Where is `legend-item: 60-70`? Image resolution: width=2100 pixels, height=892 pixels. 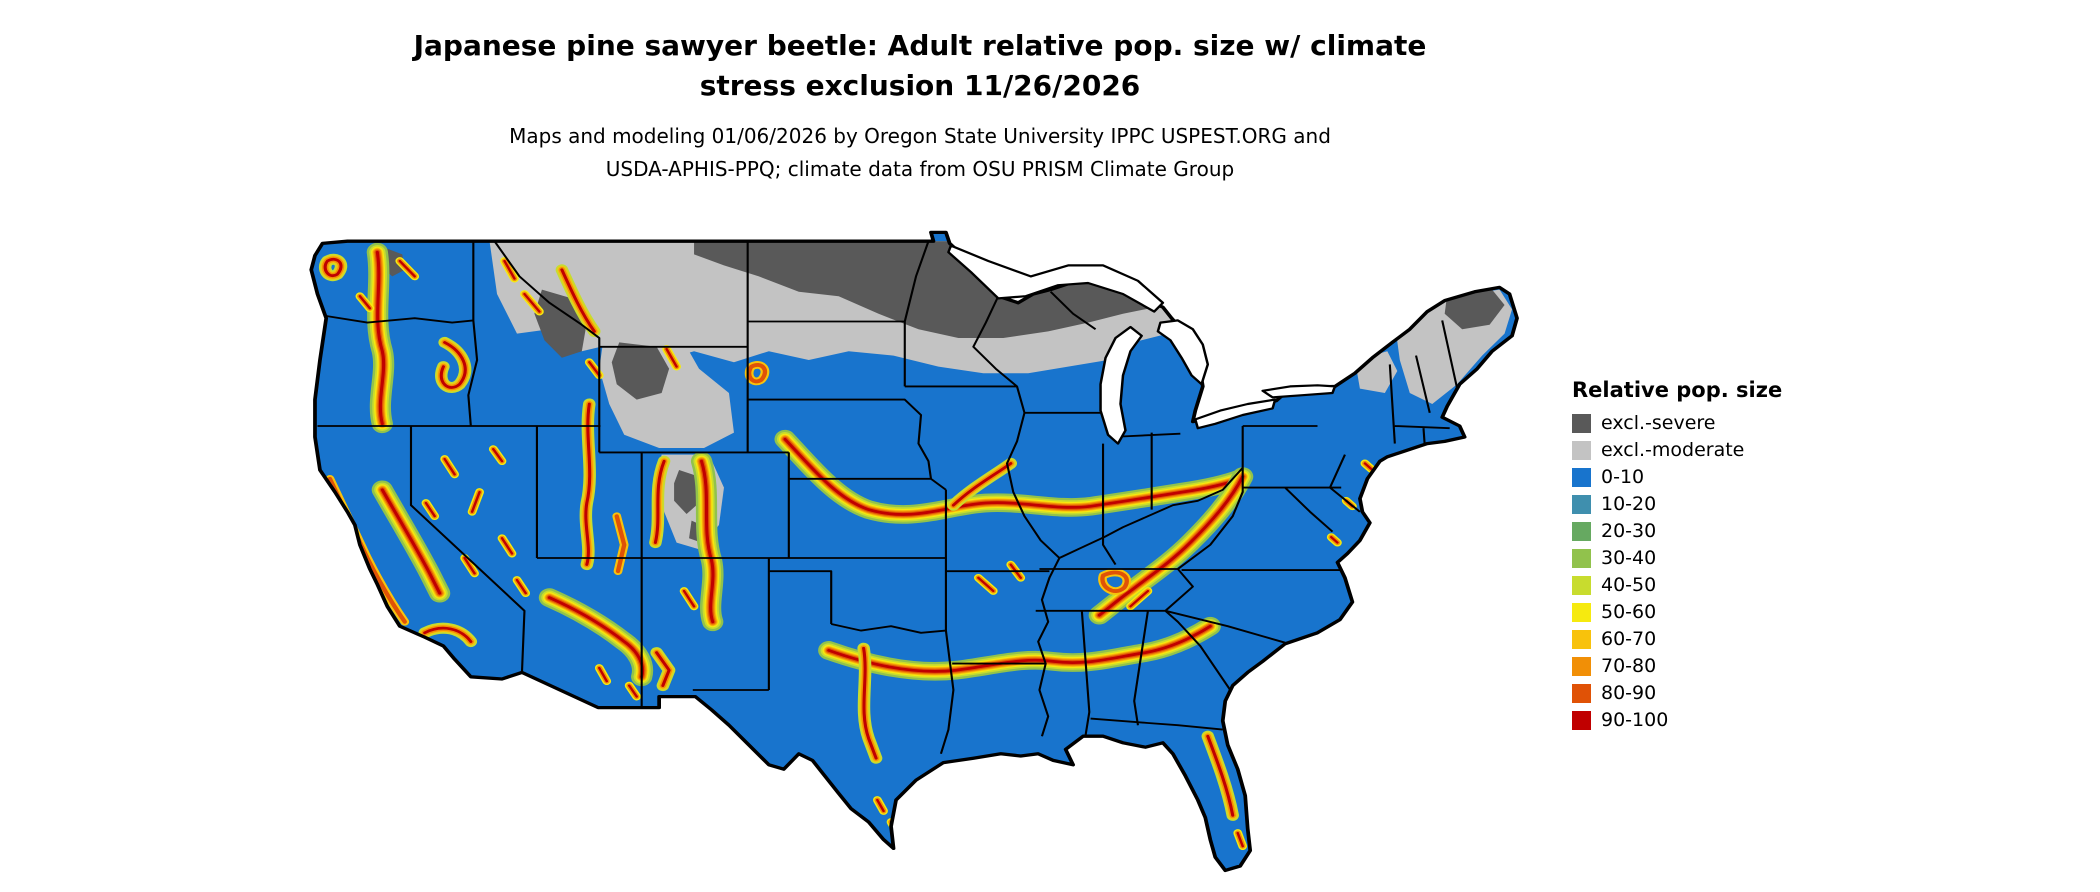 legend-item: 60-70 is located at coordinates (1677, 639).